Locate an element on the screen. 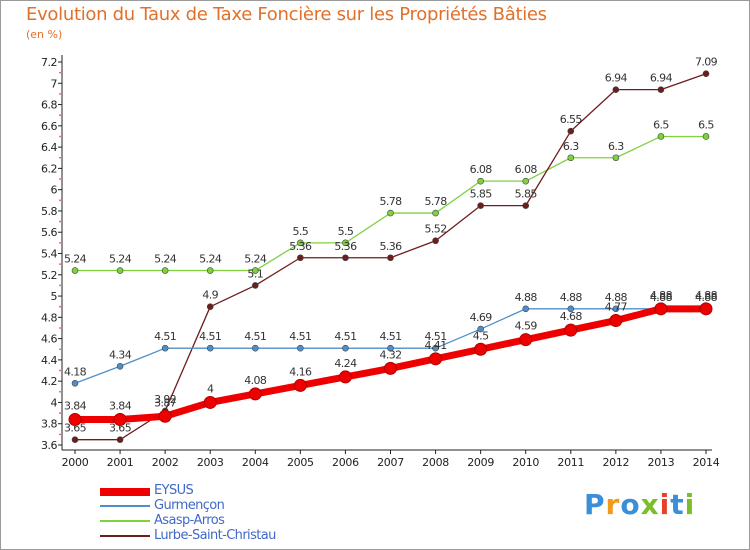 The height and width of the screenshot is (550, 750). data-label-0: 4.32 is located at coordinates (390, 354).